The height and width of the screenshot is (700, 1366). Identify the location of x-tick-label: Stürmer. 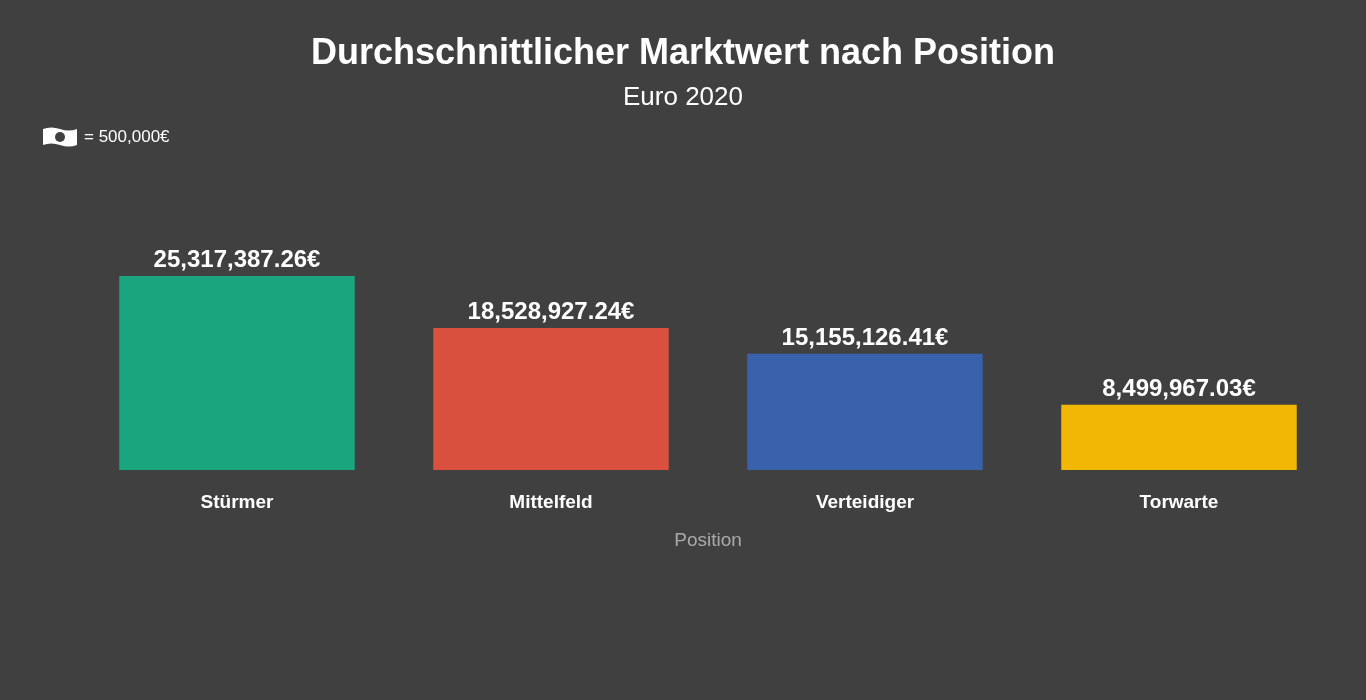
(237, 501).